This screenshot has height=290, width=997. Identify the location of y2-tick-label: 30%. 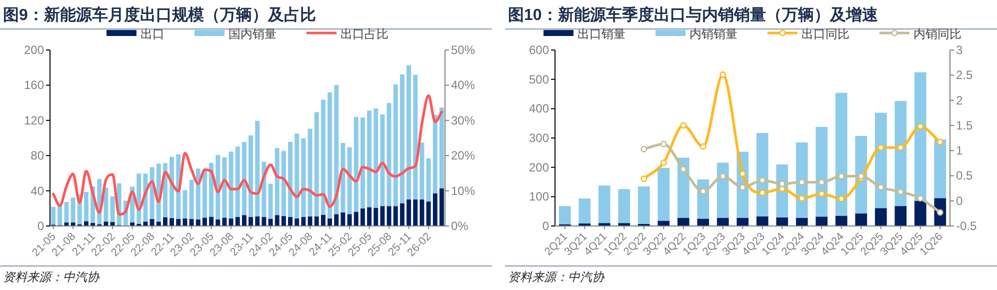
(463, 120).